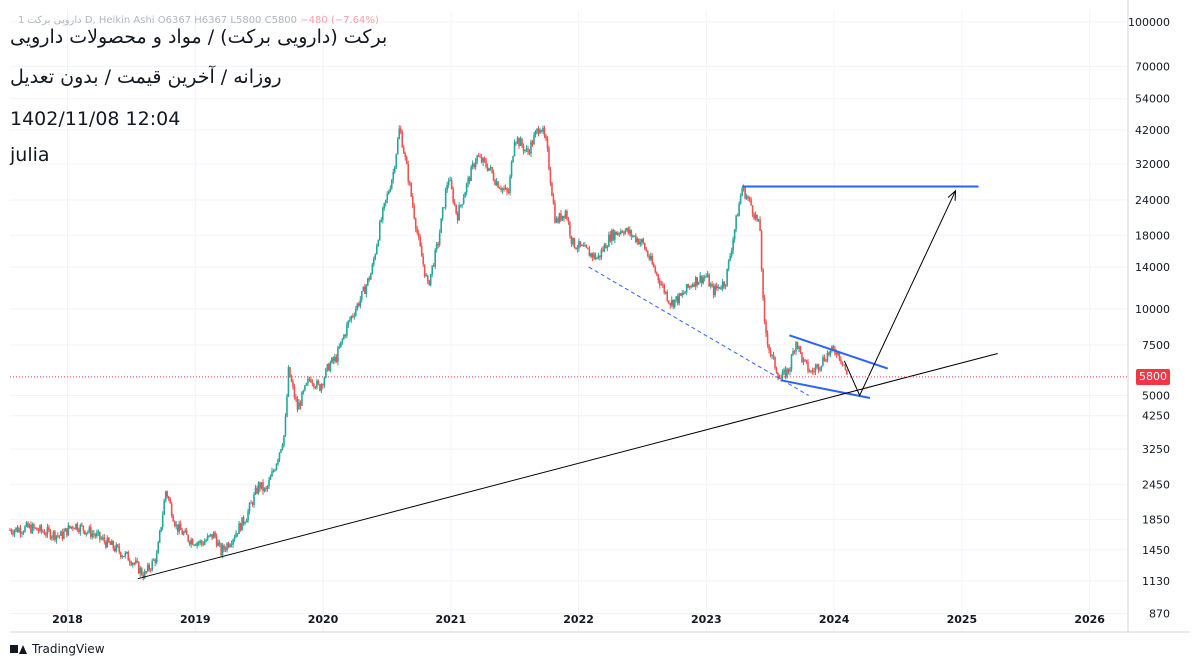  What do you see at coordinates (1152, 99) in the screenshot?
I see `y-tick-label: 54000` at bounding box center [1152, 99].